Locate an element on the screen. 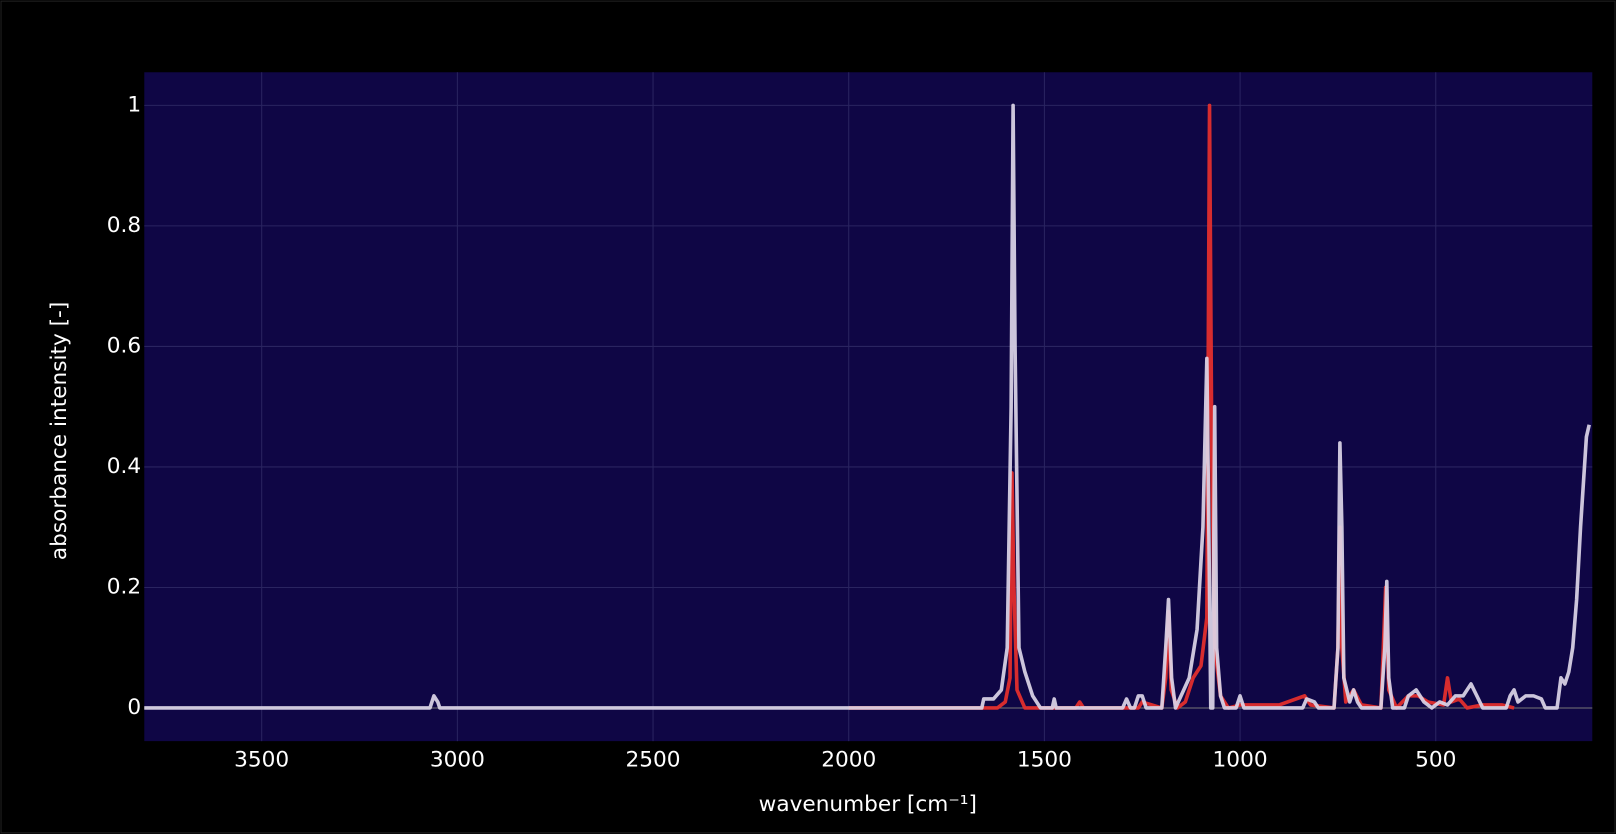 This screenshot has height=834, width=1616. x-tick-label: 2500 is located at coordinates (653, 760).